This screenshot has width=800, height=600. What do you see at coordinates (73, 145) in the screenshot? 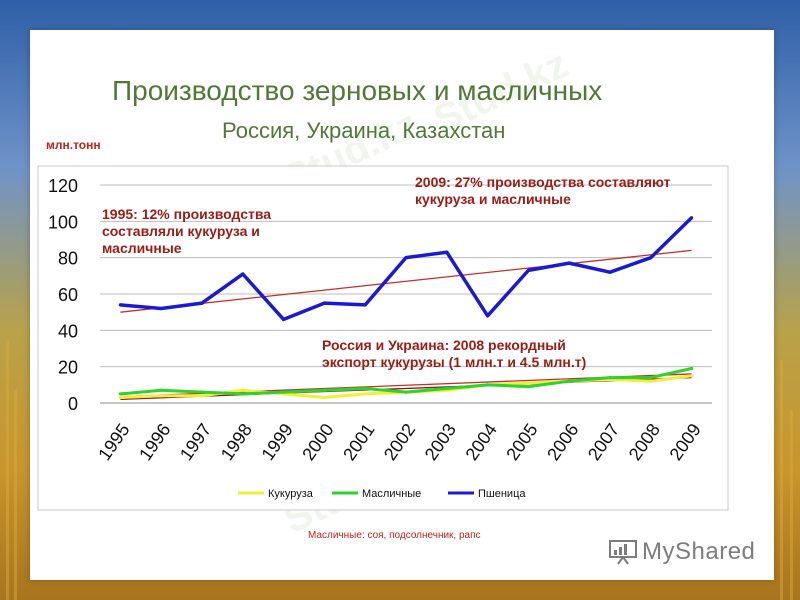
I see `unit-label: млн.тонн` at bounding box center [73, 145].